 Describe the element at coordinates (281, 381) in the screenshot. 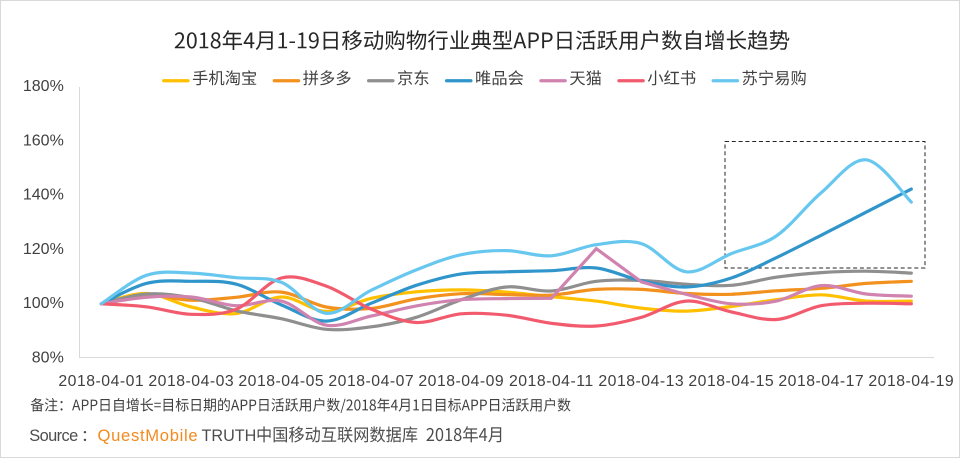

I see `svg-text: 2018-04-05` at that location.